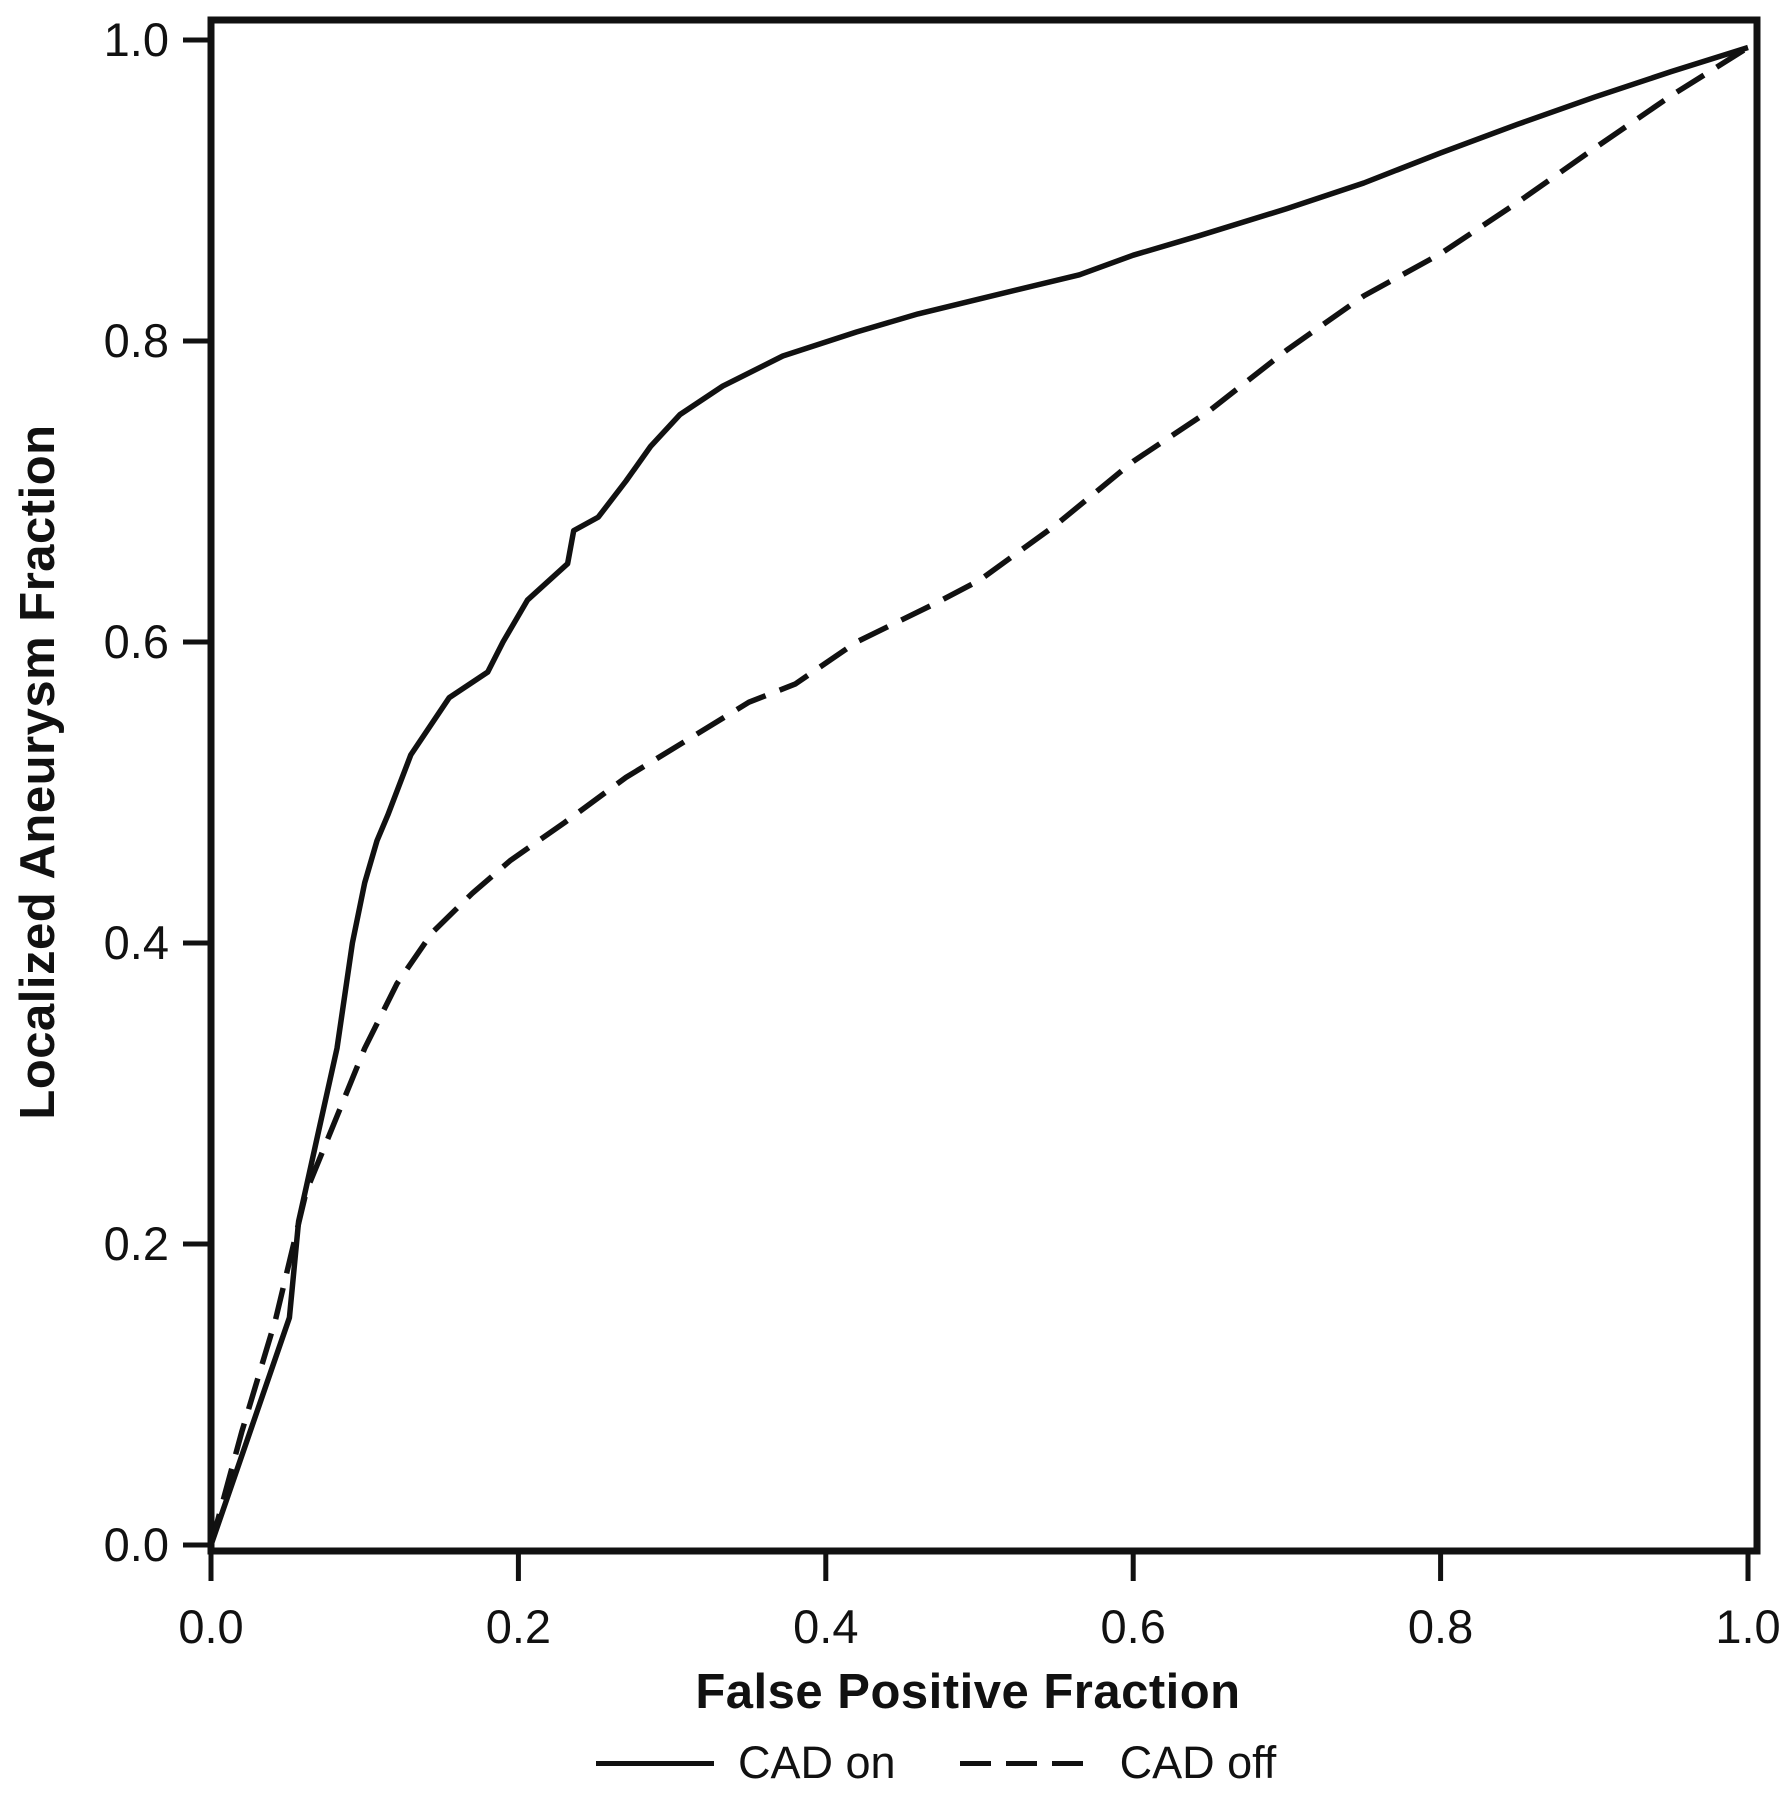 This screenshot has height=1800, width=1789. Describe the element at coordinates (210, 1626) in the screenshot. I see `x-tick-label: 0.0` at that location.